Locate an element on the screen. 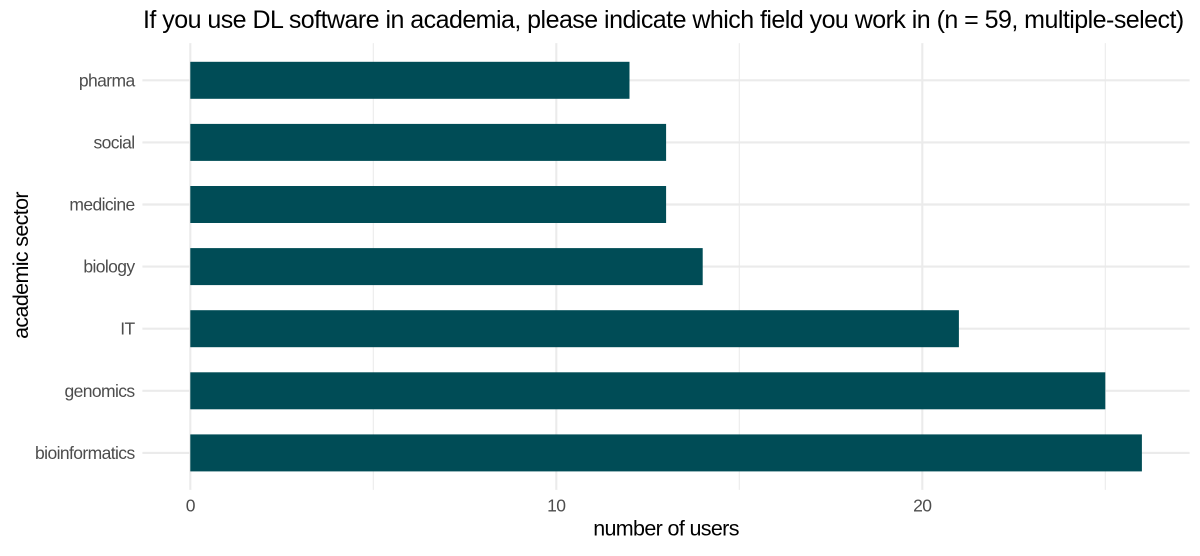 The image size is (1200, 556). svg-text: medicine is located at coordinates (101, 205).